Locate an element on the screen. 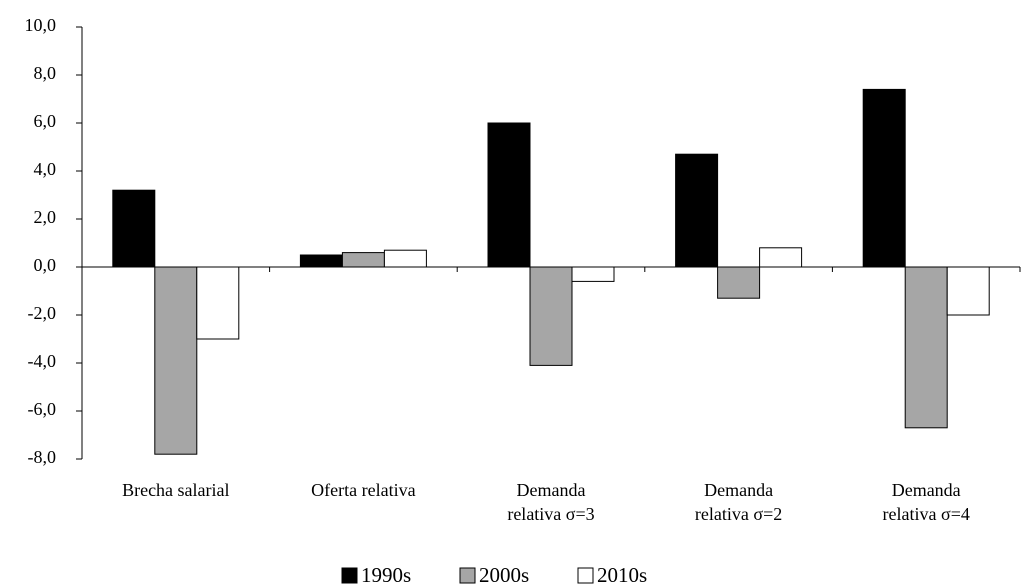  y-tick-label: -4,0 is located at coordinates (42, 361).